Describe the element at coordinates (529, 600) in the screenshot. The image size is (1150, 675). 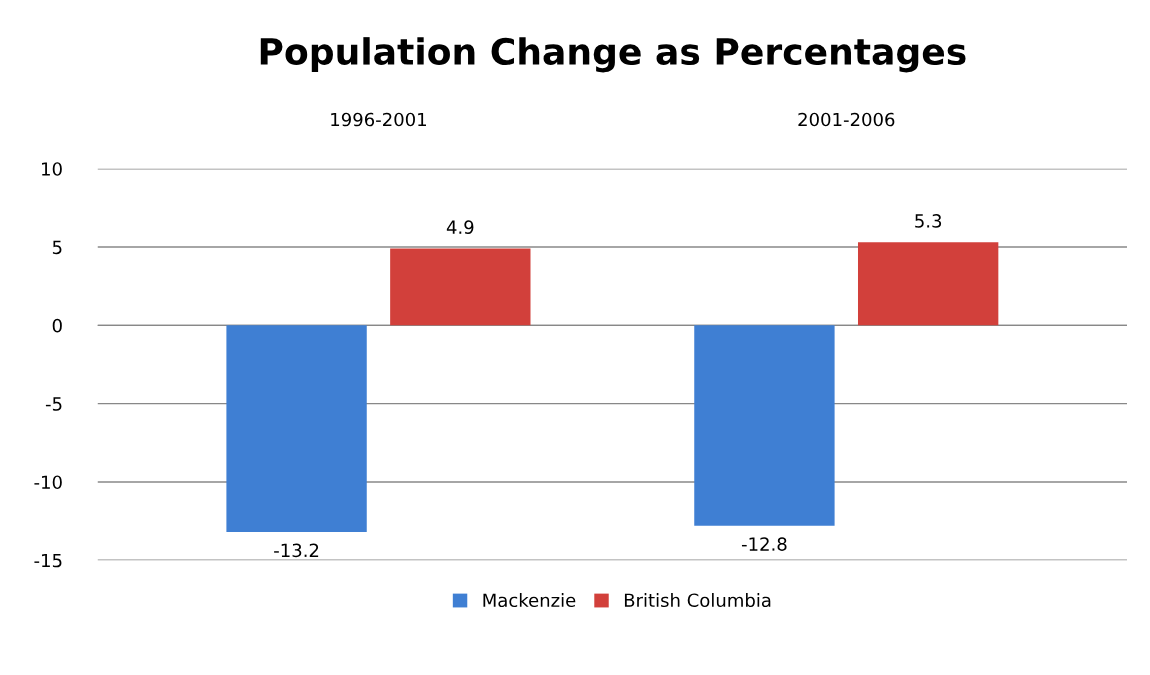
I see `legend-label: Mackenzie` at that location.